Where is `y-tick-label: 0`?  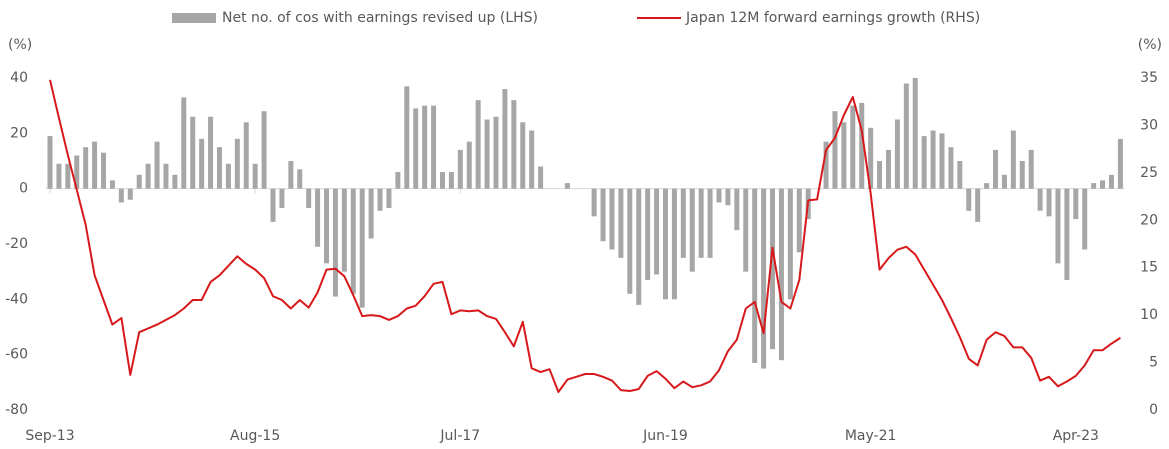 y-tick-label: 0 is located at coordinates (23, 189).